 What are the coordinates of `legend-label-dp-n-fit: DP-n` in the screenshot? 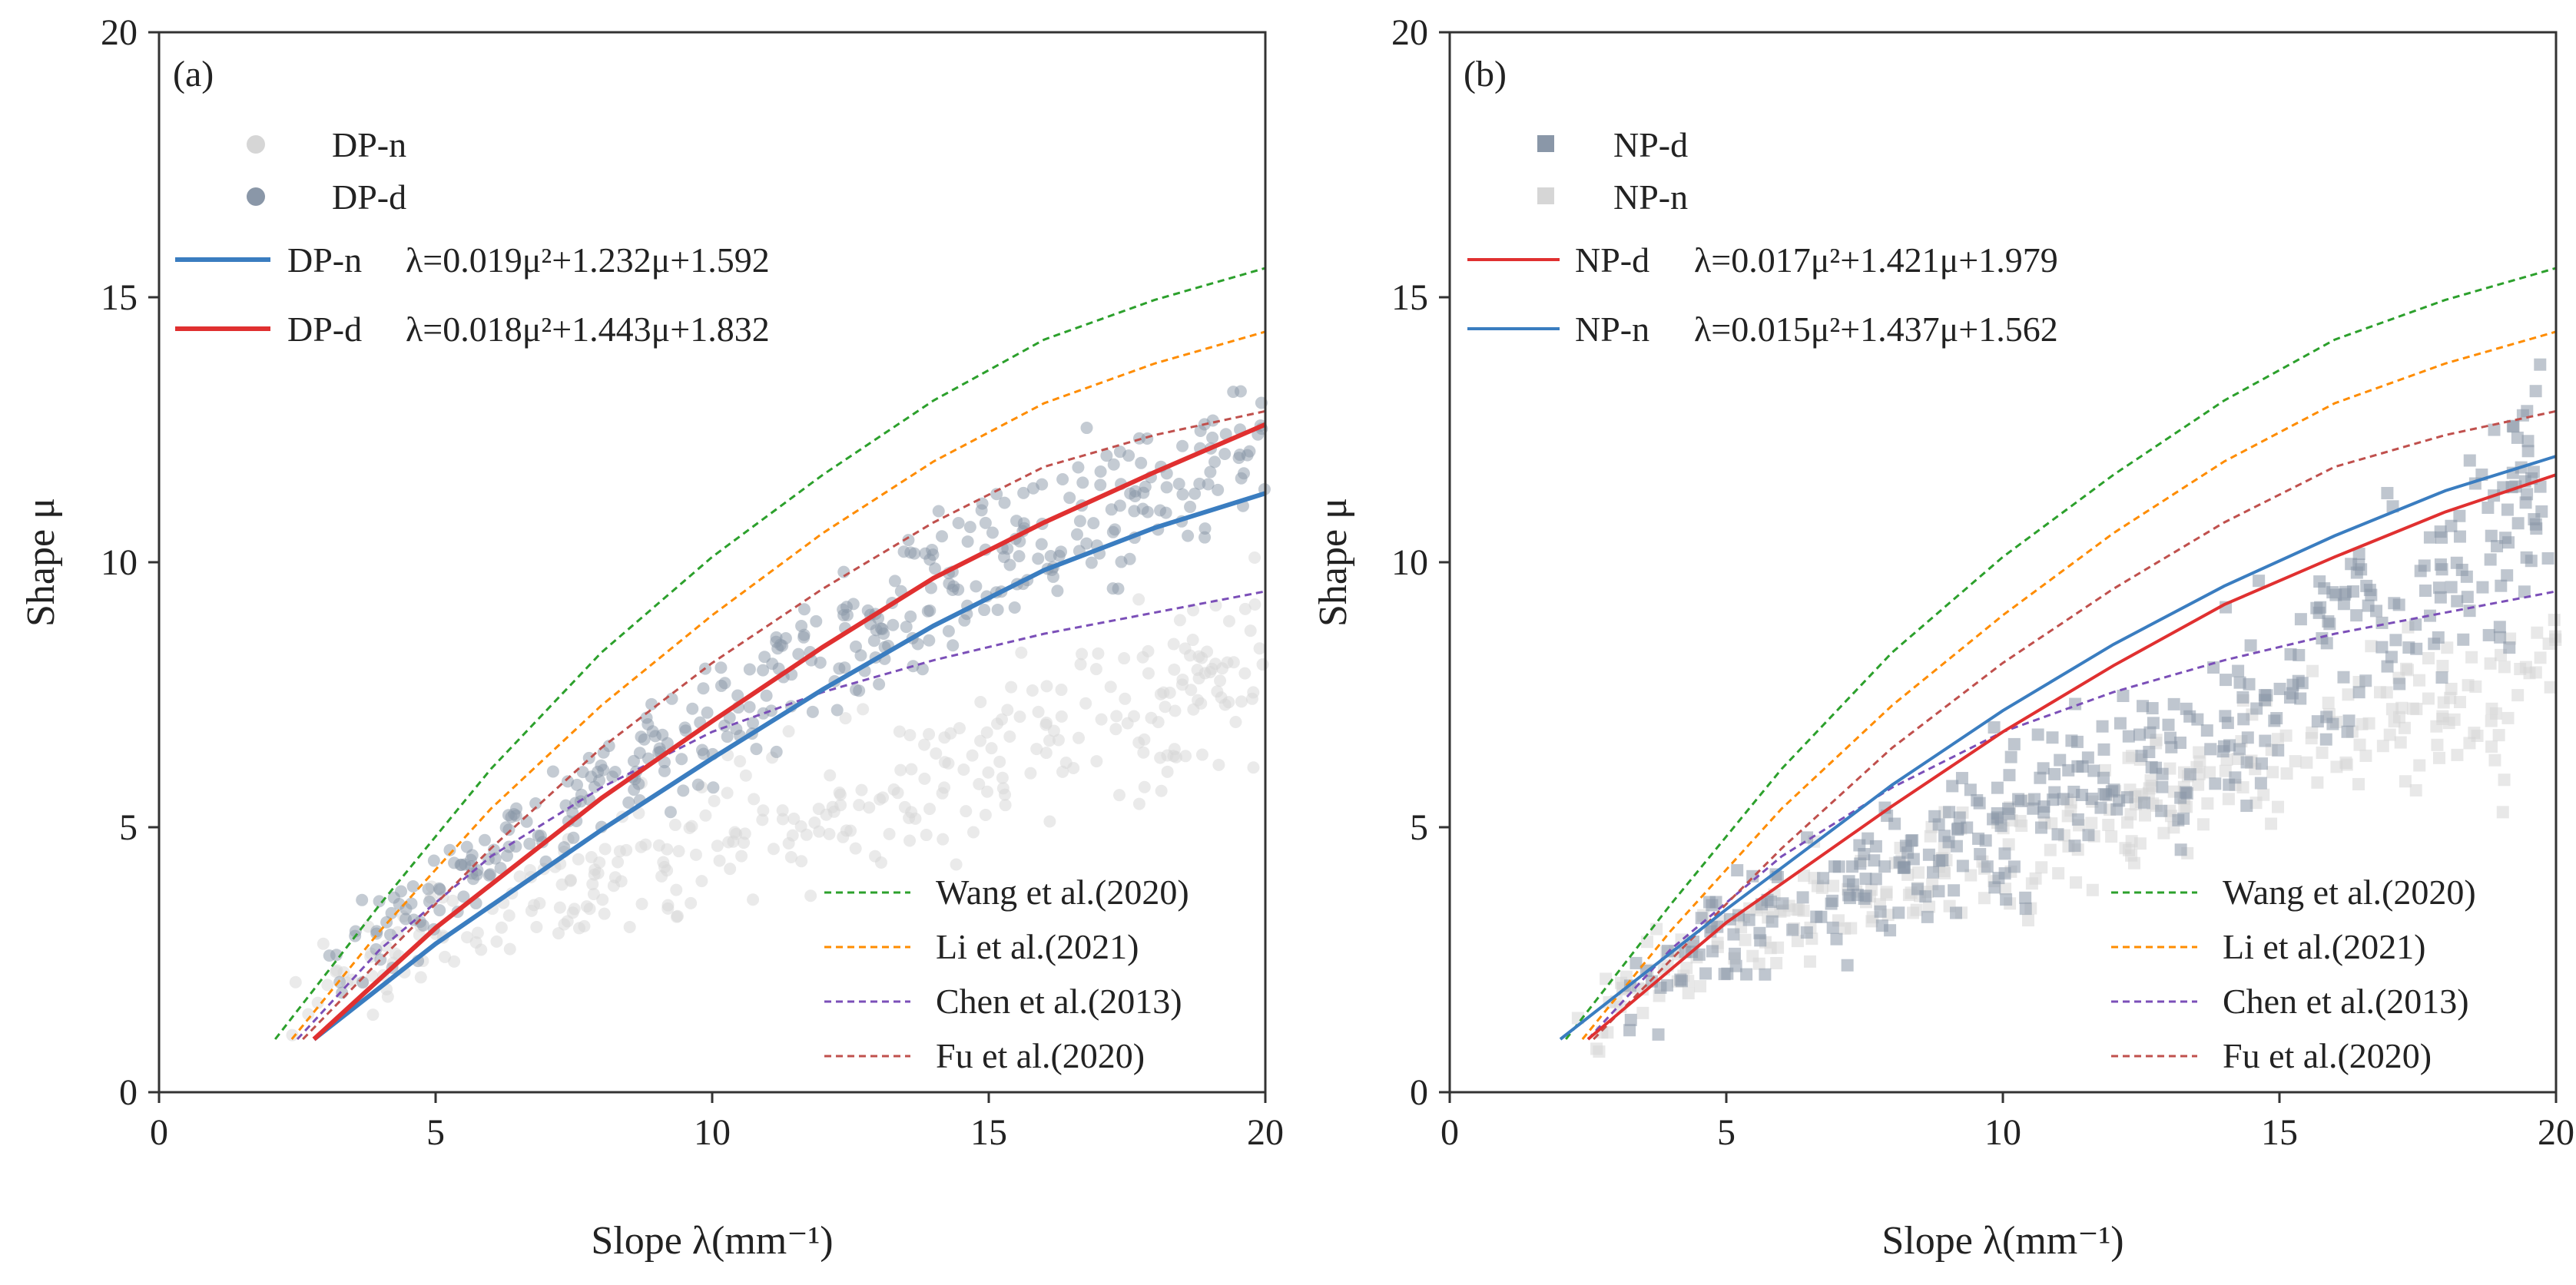 It's located at (324, 260).